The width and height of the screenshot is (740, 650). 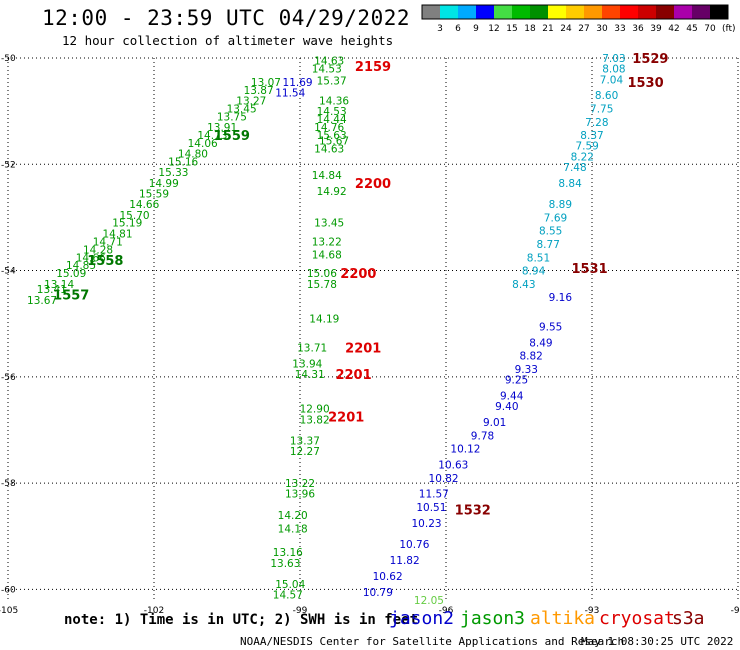 I want to click on y-tick-label: -60, so click(x=8, y=590).